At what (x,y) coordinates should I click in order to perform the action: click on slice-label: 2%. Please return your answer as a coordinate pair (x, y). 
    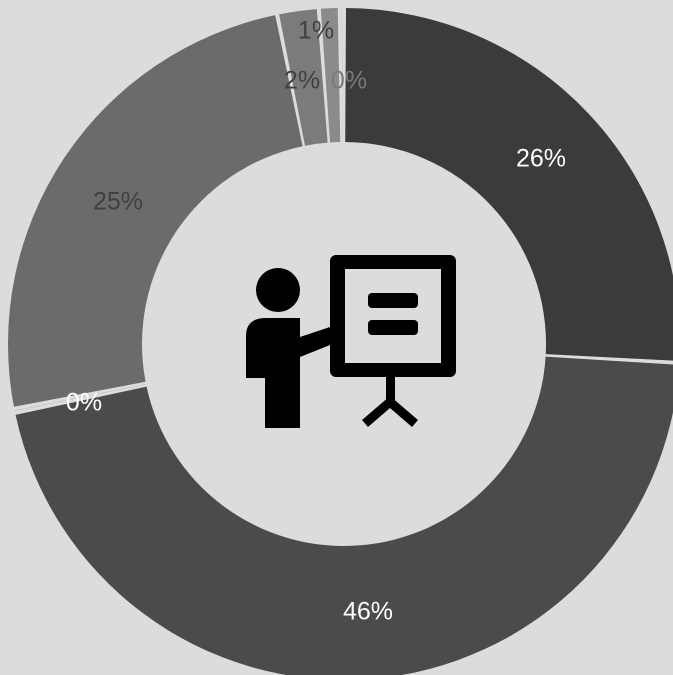
    Looking at the image, I should click on (302, 81).